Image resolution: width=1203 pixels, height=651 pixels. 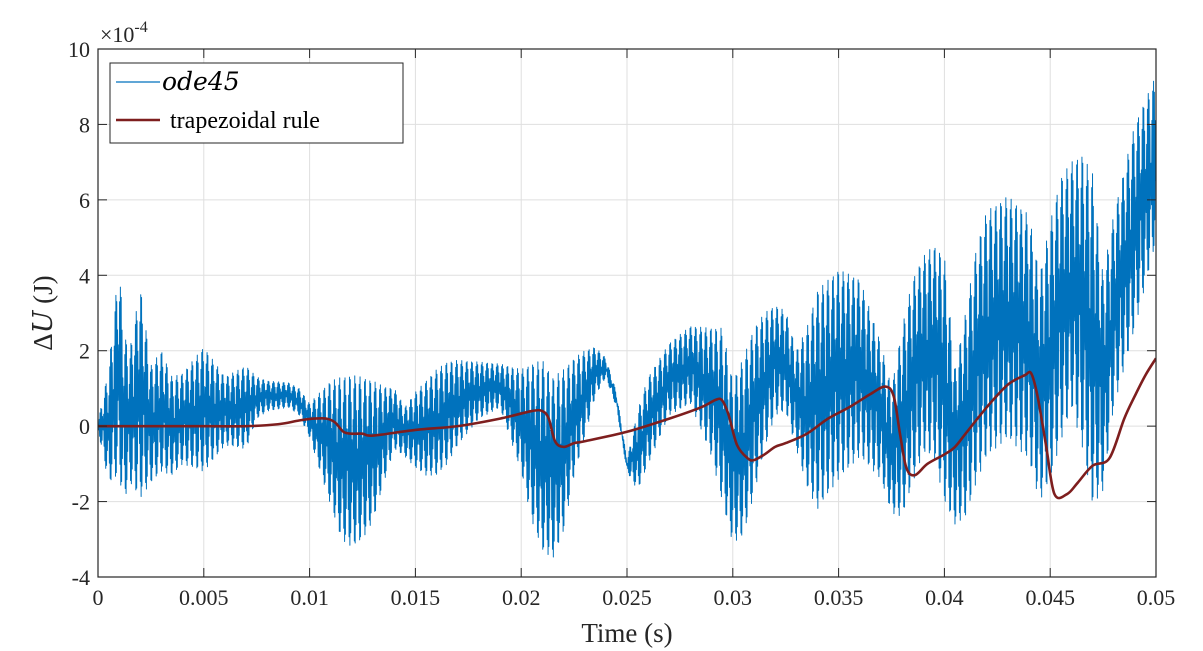 I want to click on y-tick-label: 2, so click(x=84, y=351).